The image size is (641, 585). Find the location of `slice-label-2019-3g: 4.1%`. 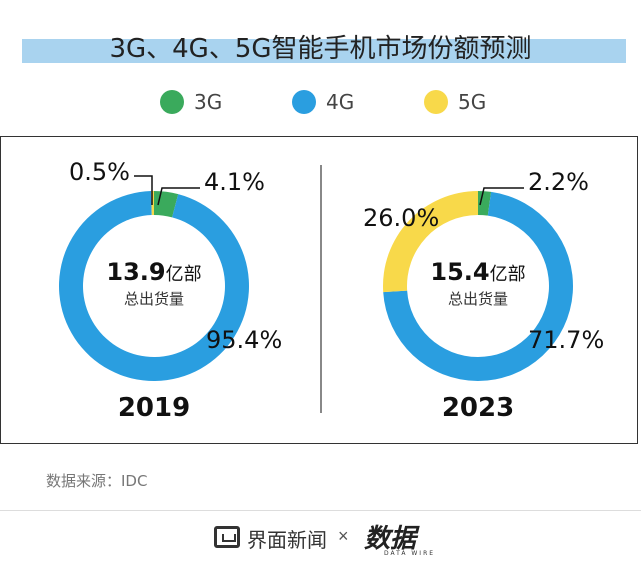

slice-label-2019-3g: 4.1% is located at coordinates (234, 182).